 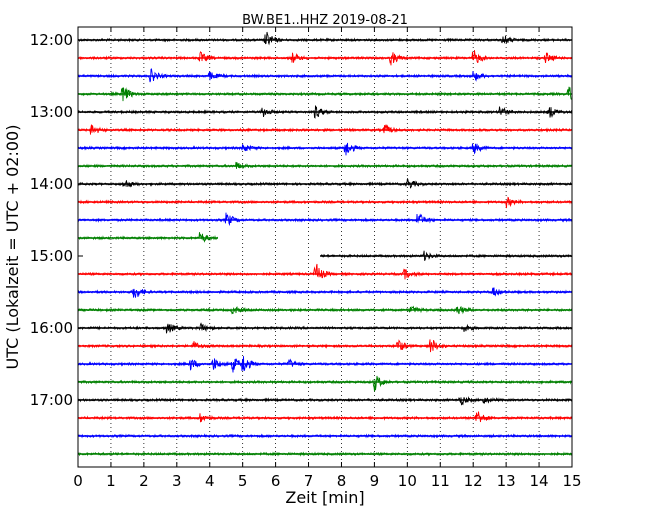 I want to click on y-axis-label: UTC (Lokalzeit = UTC + 02:00), so click(x=12, y=247).